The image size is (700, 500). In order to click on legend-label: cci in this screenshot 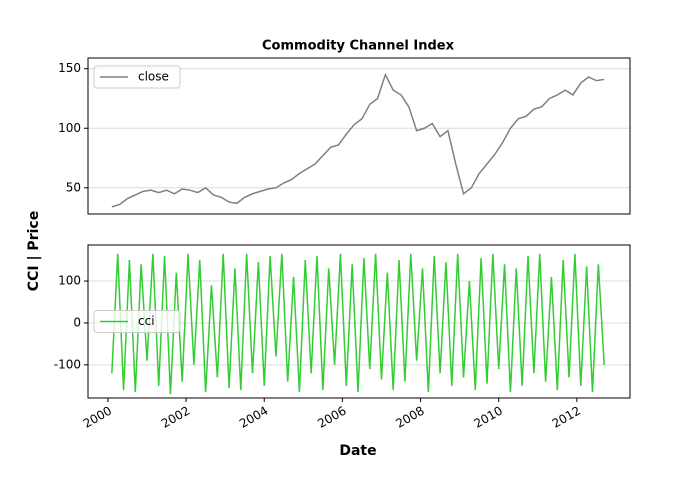, I will do `click(146, 321)`.